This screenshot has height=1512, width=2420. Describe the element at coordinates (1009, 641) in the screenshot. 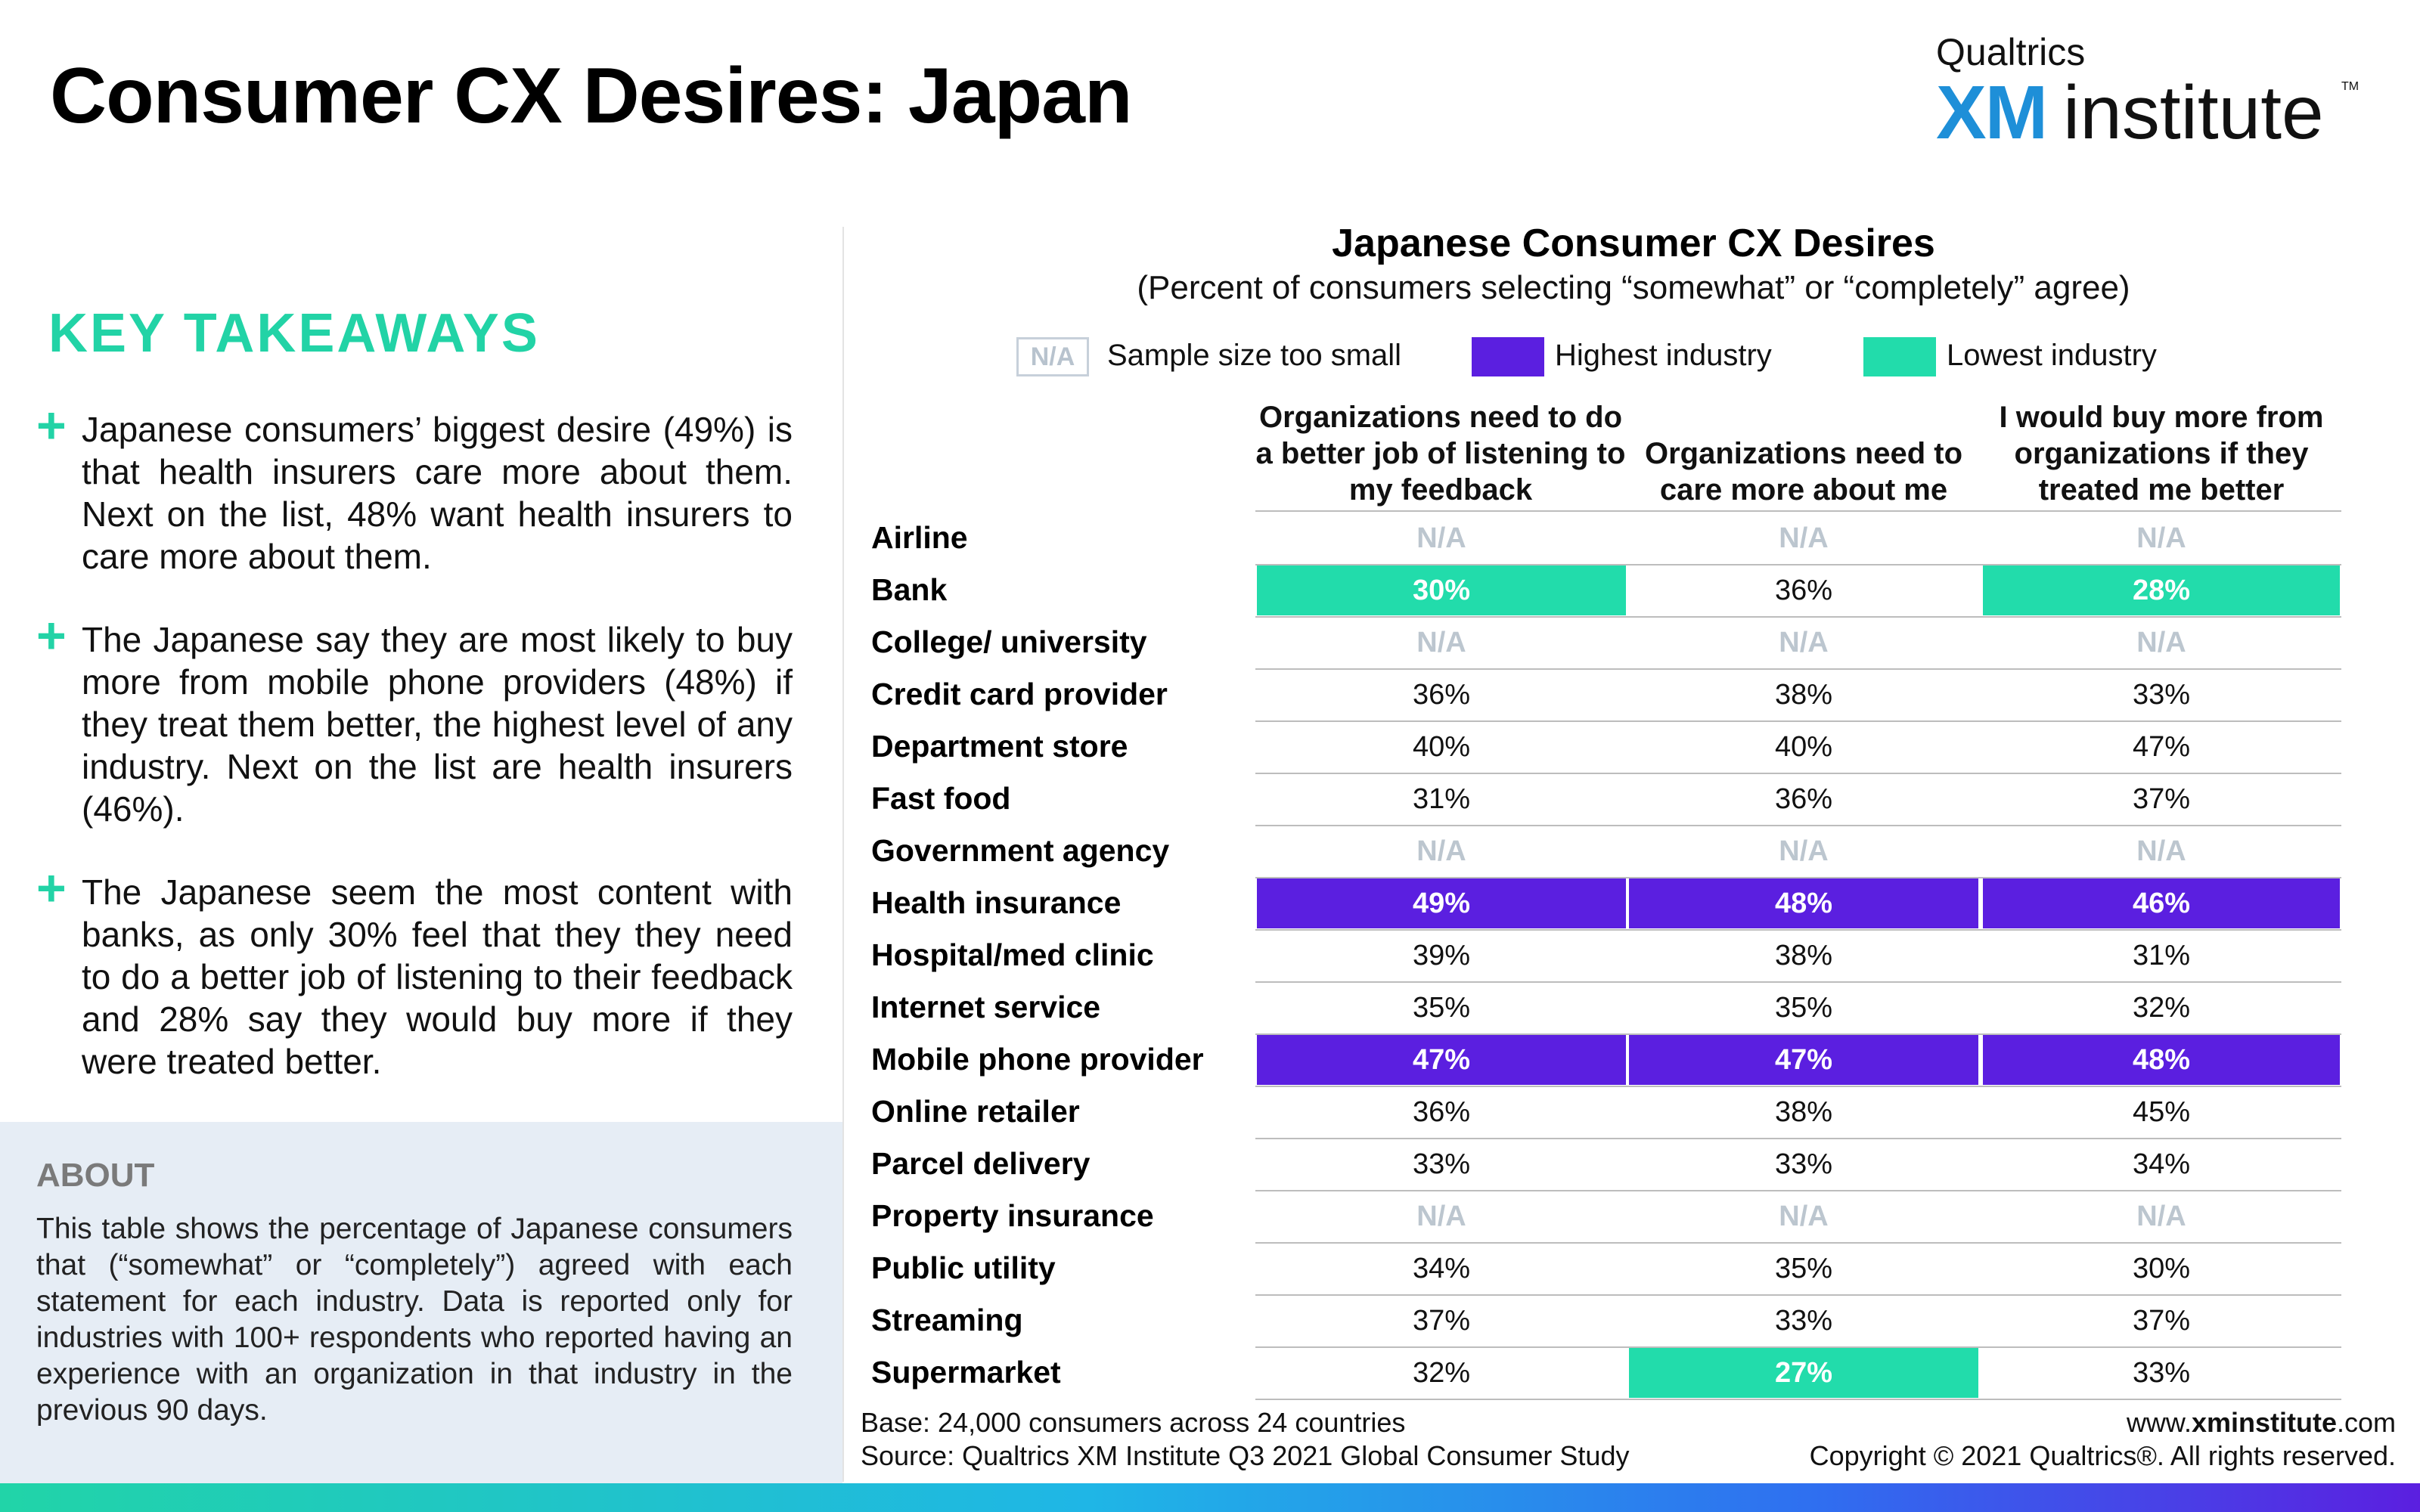

I see `row-label: College/ university` at that location.